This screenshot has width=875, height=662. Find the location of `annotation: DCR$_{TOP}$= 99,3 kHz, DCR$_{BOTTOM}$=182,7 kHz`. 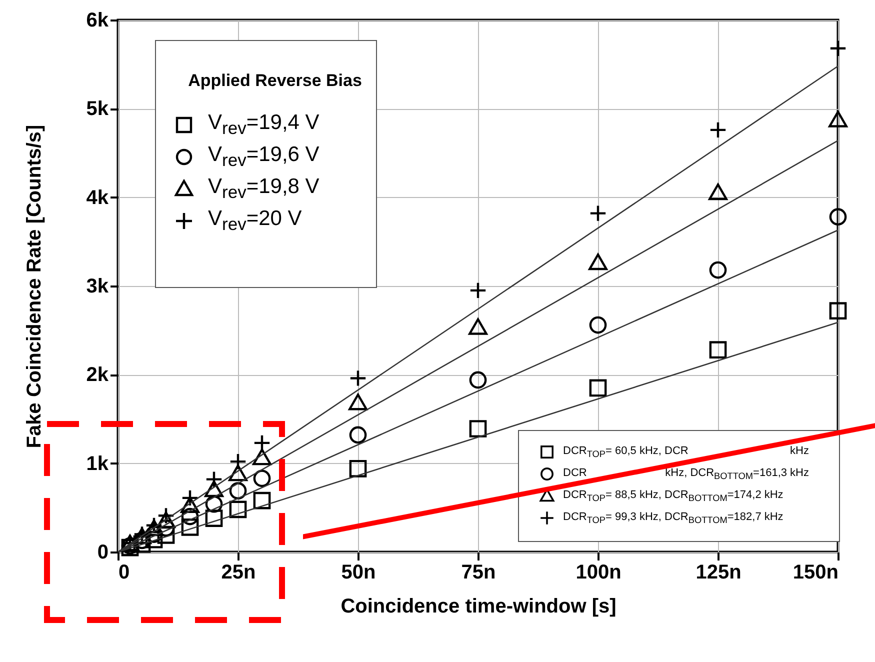

annotation: DCR$_{TOP}$= 99,3 kHz, DCR$_{BOTTOM}$=182,7 kHz is located at coordinates (673, 518).